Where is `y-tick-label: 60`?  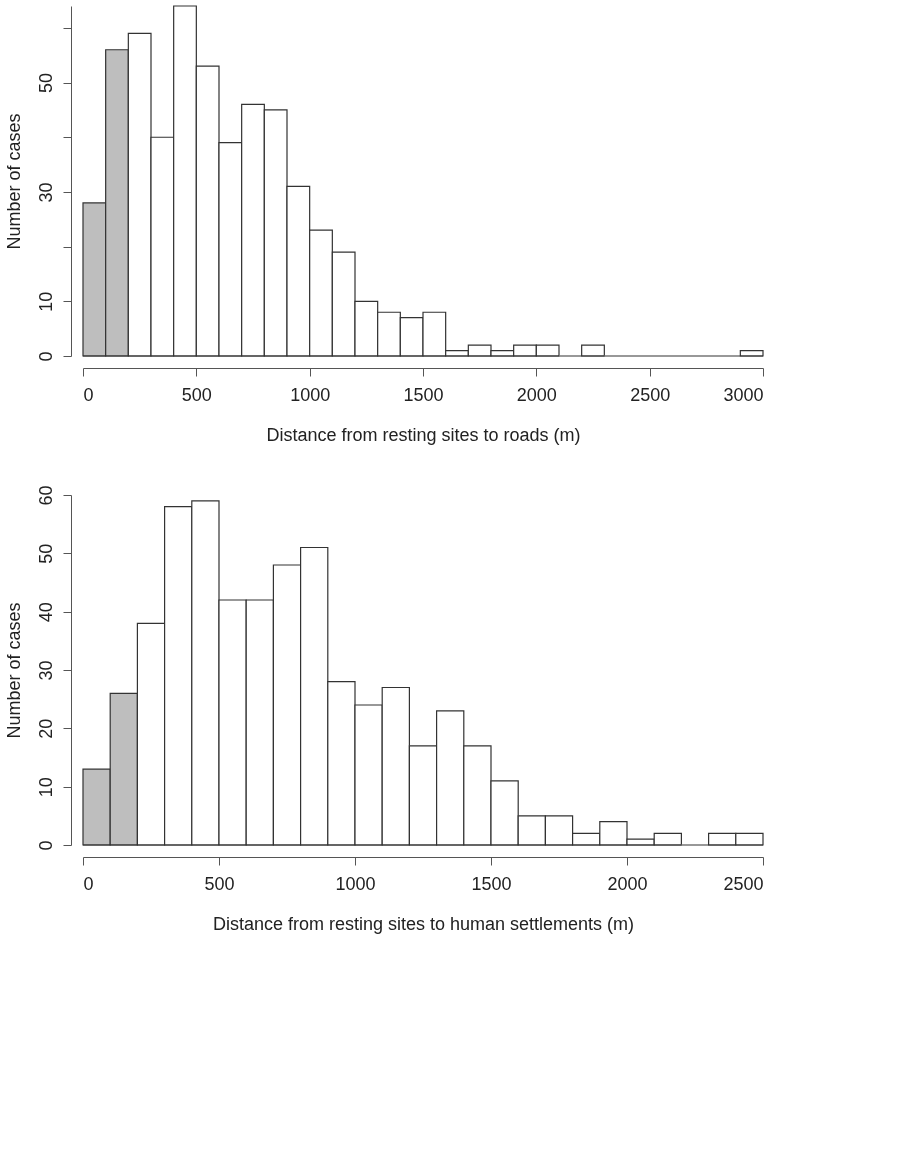 y-tick-label: 60 is located at coordinates (45, 495).